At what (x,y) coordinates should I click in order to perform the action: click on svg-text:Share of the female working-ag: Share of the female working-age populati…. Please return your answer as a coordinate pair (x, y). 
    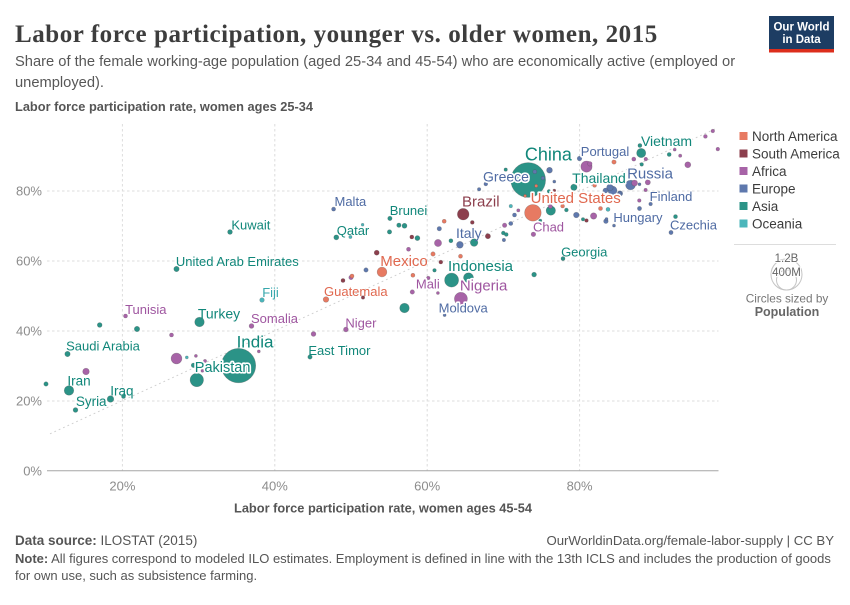
    Looking at the image, I should click on (375, 62).